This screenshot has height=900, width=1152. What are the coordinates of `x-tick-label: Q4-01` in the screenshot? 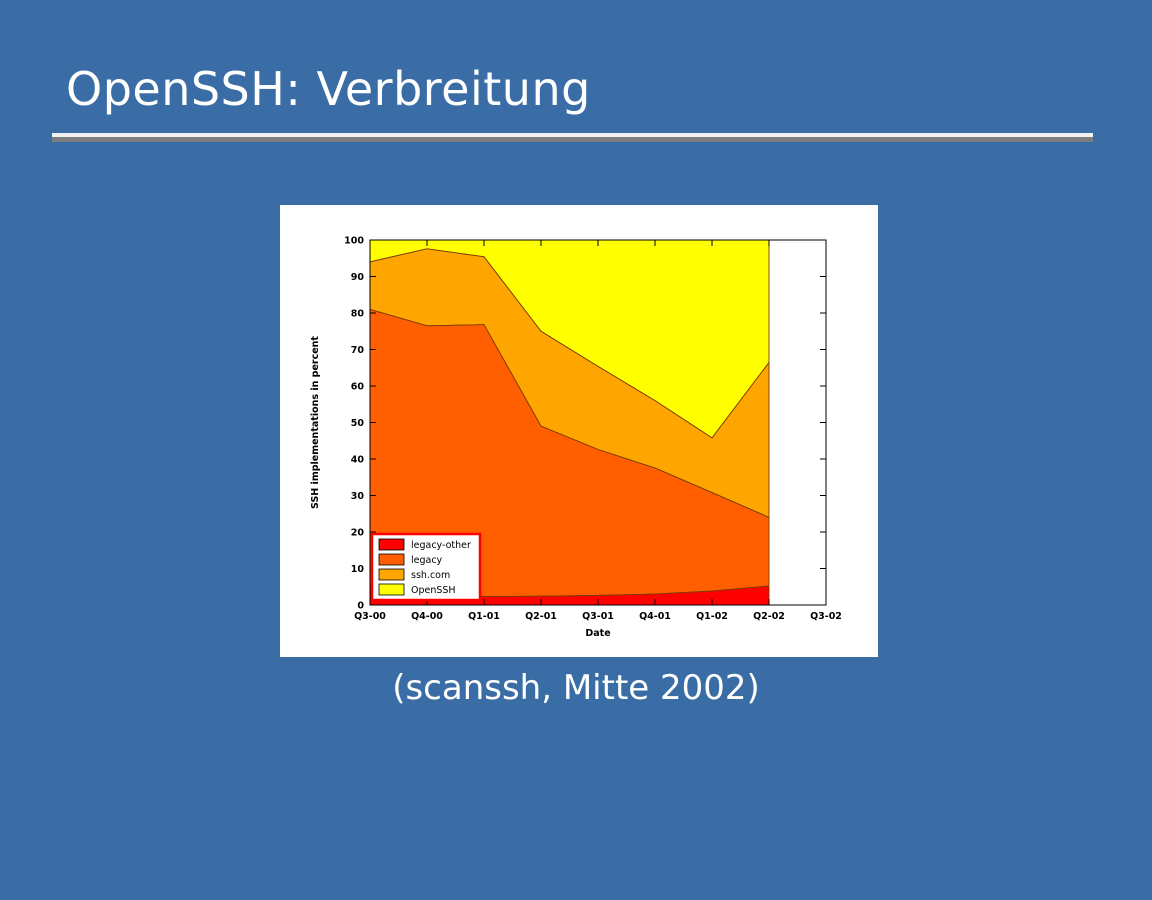 It's located at (655, 616).